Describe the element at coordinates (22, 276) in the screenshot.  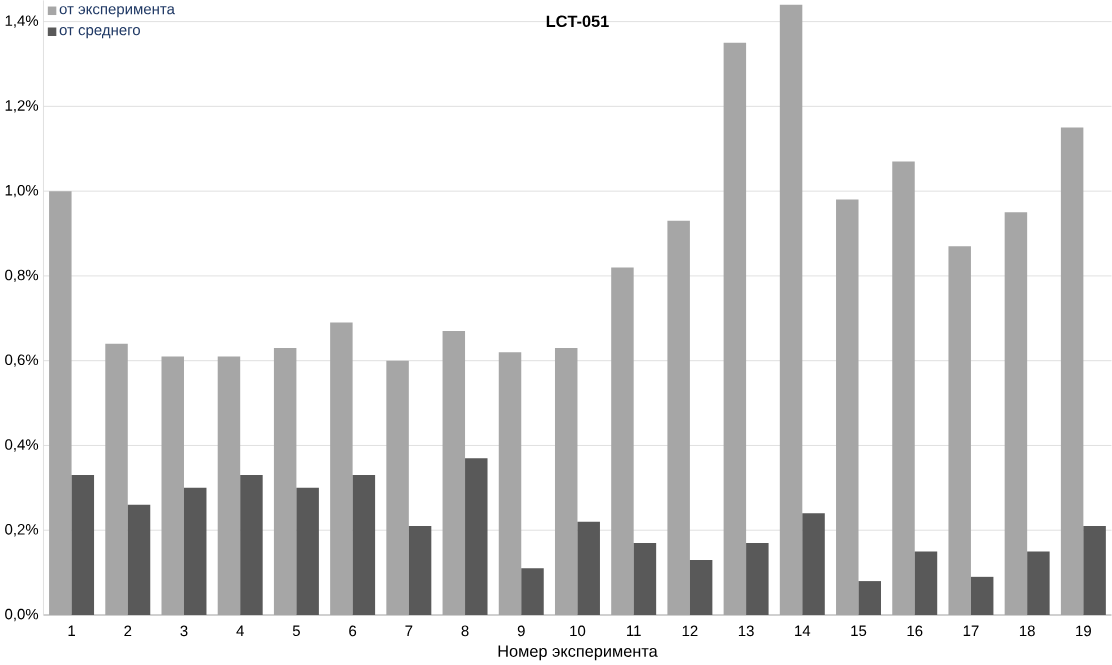
I see `y-tick-label: 0,8%` at that location.